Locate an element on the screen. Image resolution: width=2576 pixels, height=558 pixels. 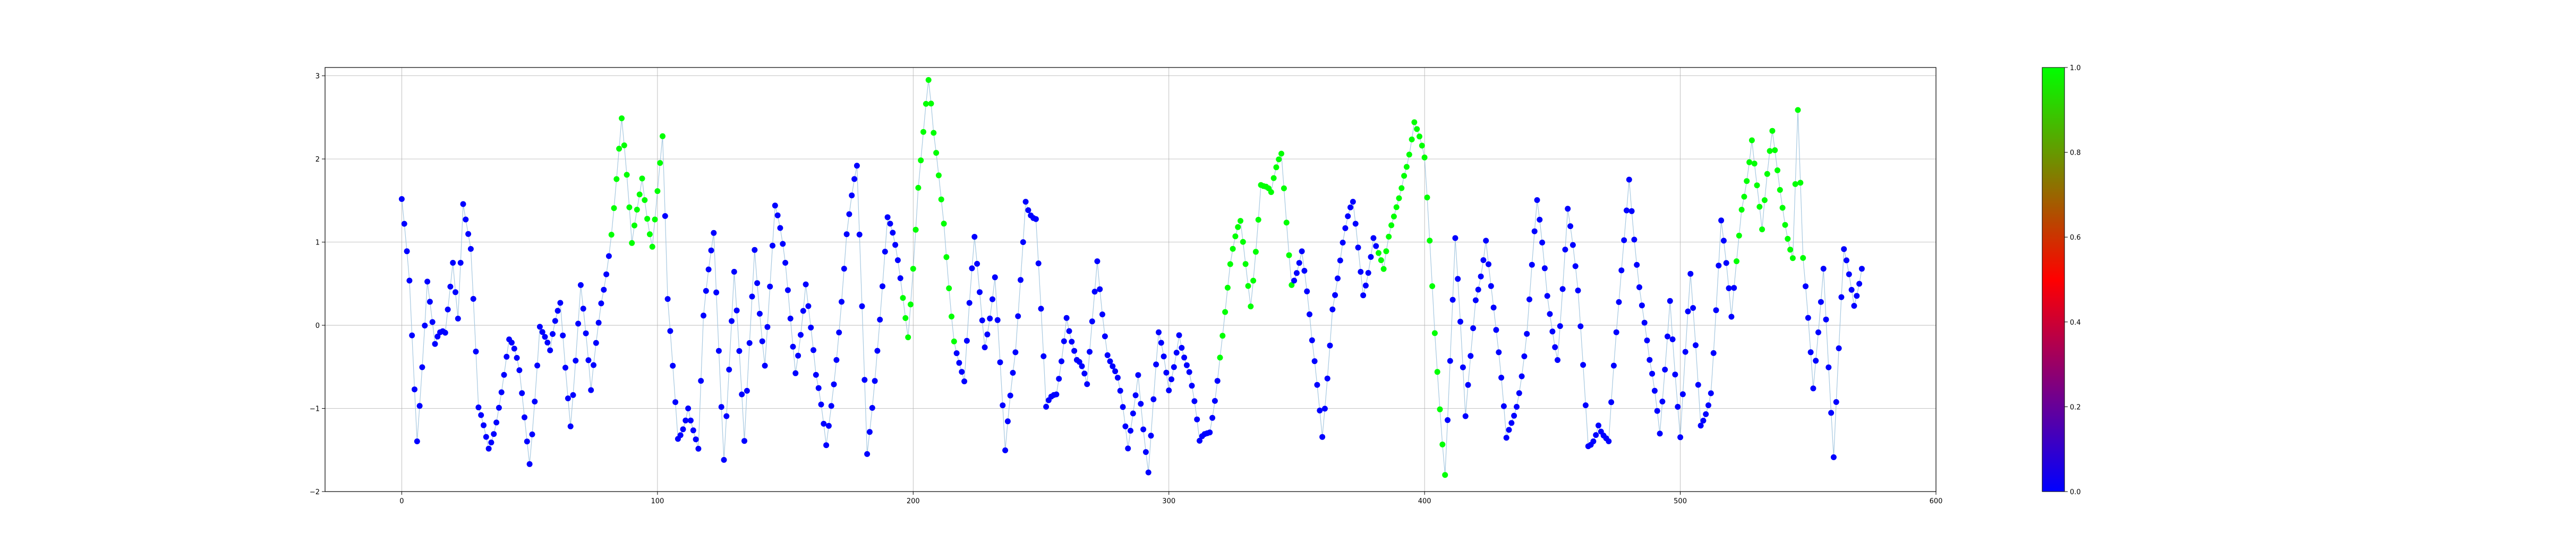
x-tick-label: 600 is located at coordinates (1937, 501).